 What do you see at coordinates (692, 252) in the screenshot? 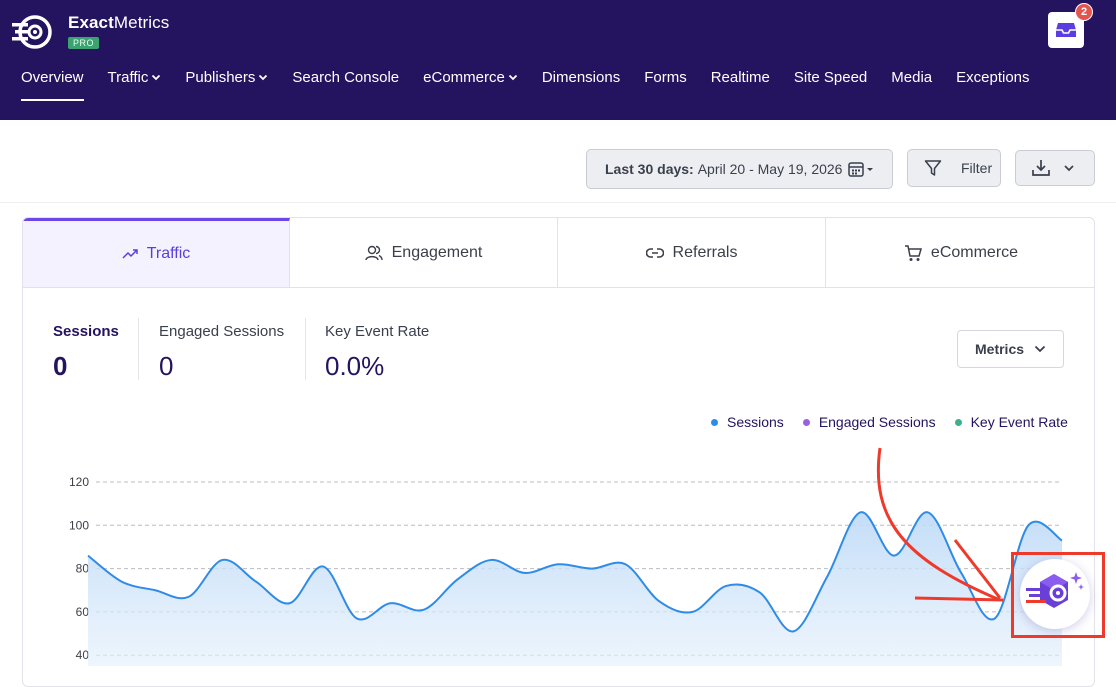
I see `tab-referrals: Referrals` at bounding box center [692, 252].